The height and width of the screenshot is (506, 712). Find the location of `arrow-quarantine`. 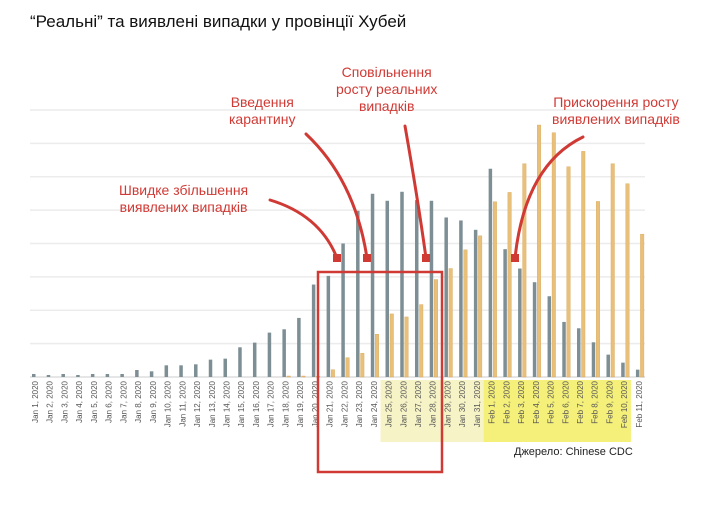

arrow-quarantine is located at coordinates (336, 196).